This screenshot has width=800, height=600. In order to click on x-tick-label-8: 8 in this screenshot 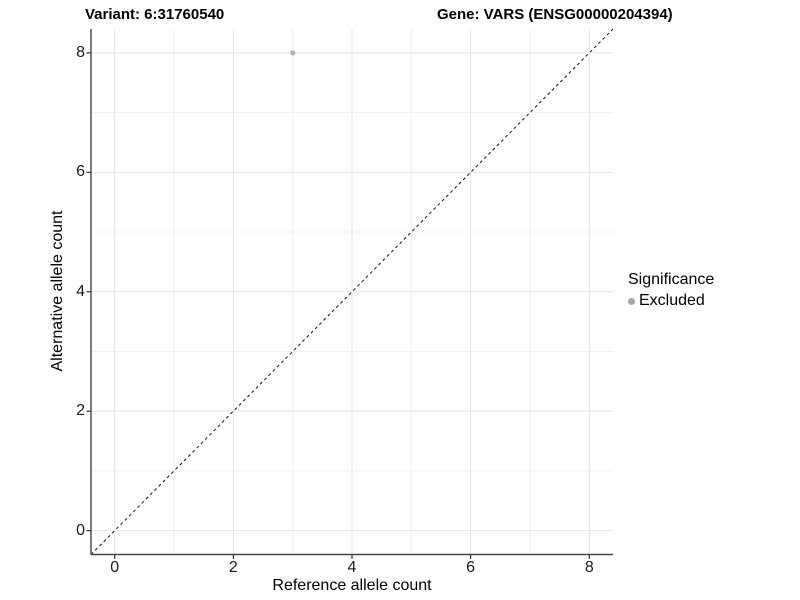, I will do `click(589, 567)`.